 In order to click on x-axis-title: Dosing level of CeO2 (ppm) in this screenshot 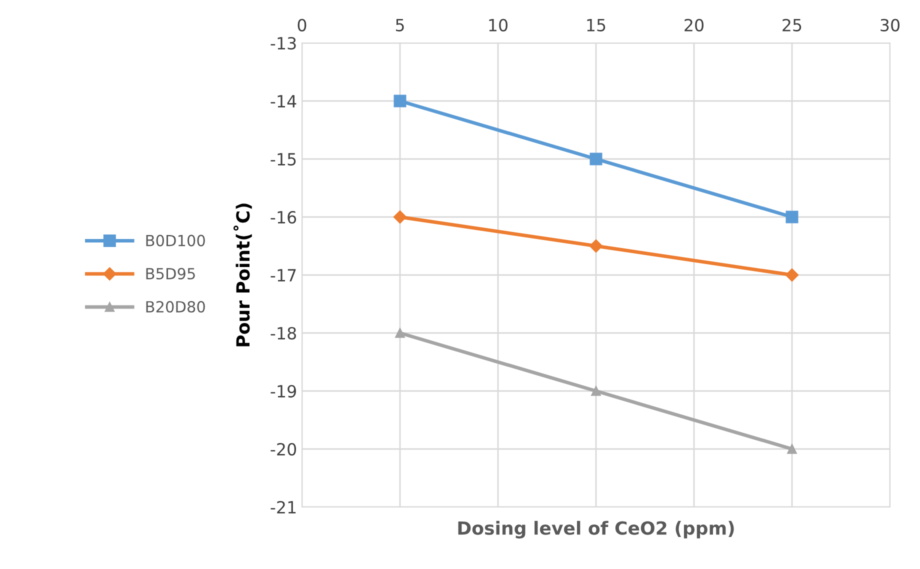, I will do `click(596, 529)`.